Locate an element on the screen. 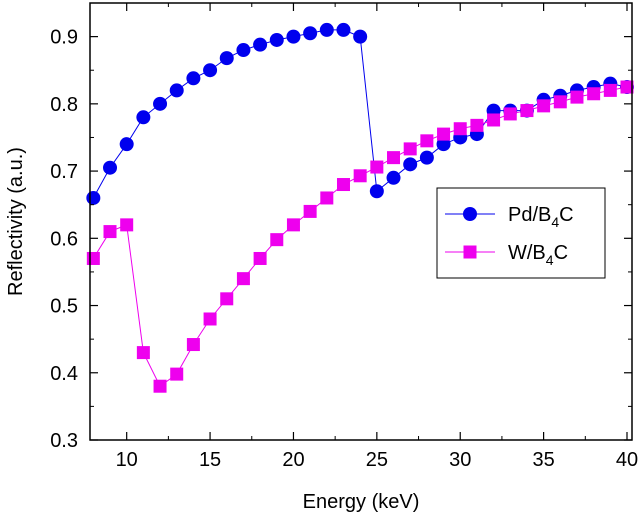 This screenshot has width=640, height=520. legend-label-w: W/B4C is located at coordinates (538, 255).